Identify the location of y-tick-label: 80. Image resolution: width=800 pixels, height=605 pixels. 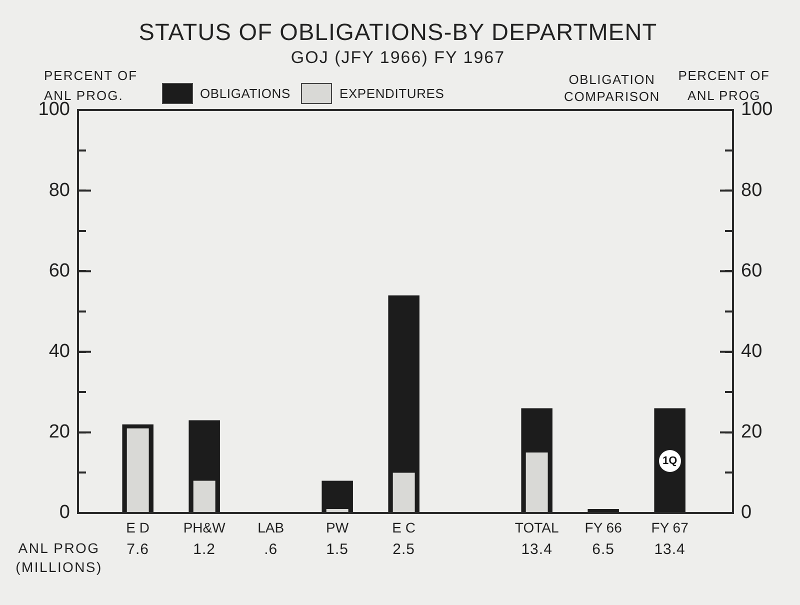
(59, 190).